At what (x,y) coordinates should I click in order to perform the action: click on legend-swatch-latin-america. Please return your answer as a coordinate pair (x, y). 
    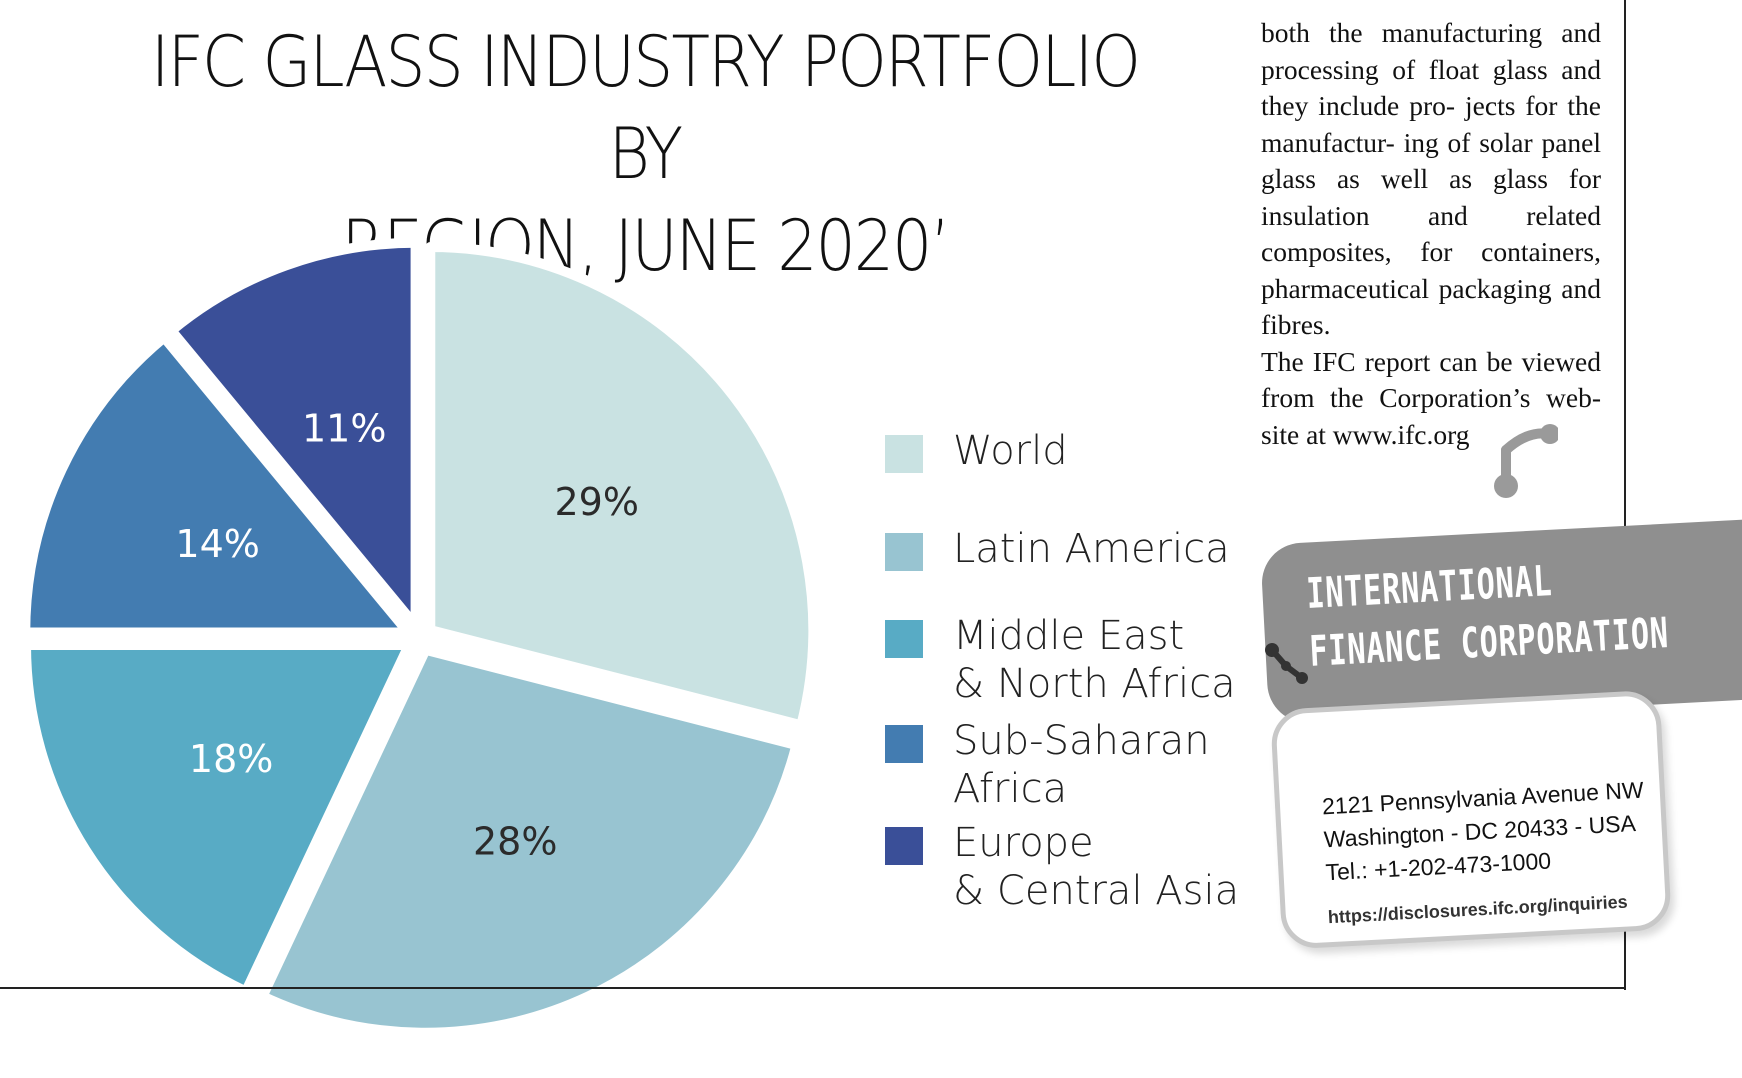
    Looking at the image, I should click on (904, 552).